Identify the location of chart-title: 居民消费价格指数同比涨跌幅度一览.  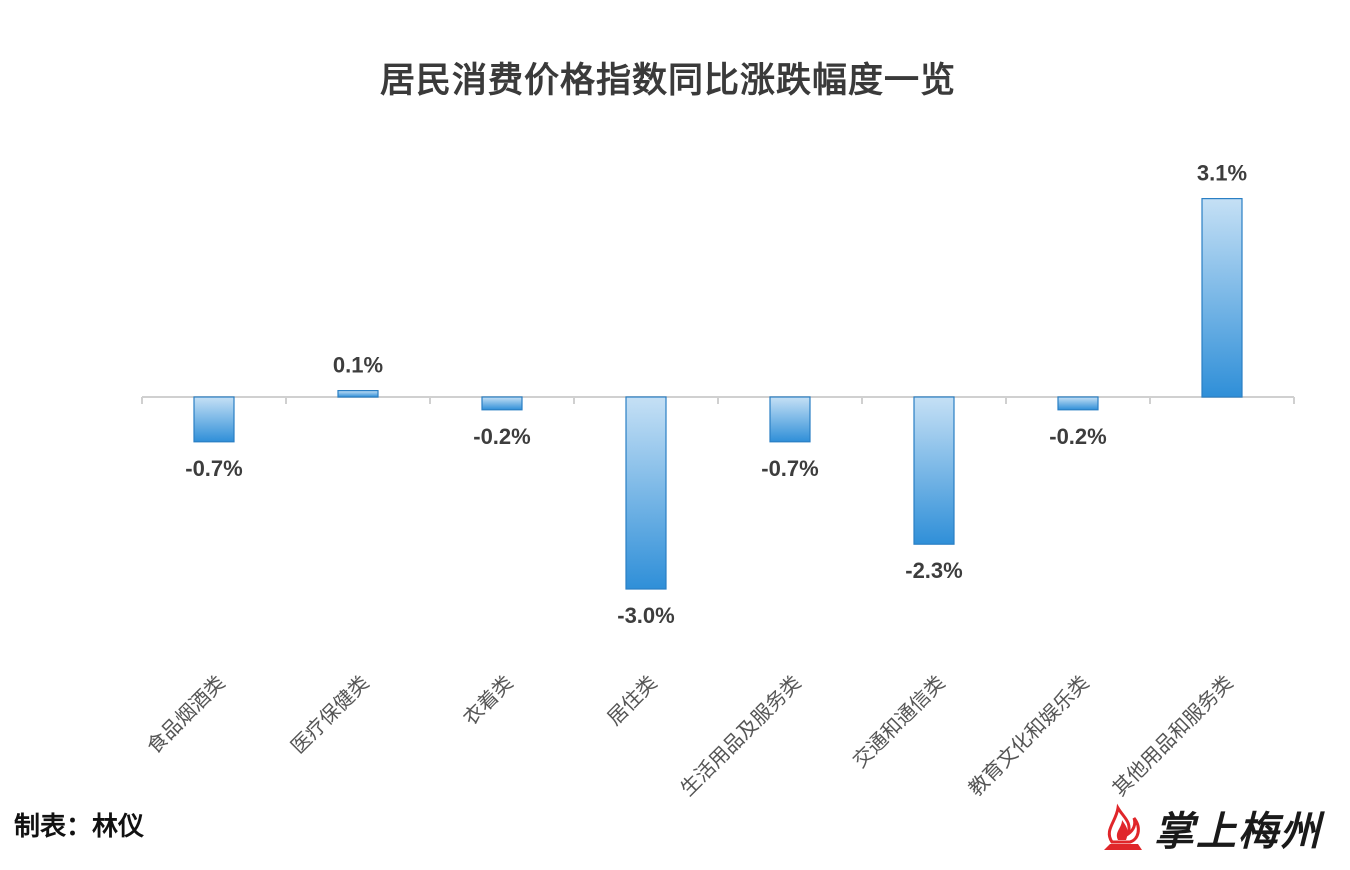
(667, 81).